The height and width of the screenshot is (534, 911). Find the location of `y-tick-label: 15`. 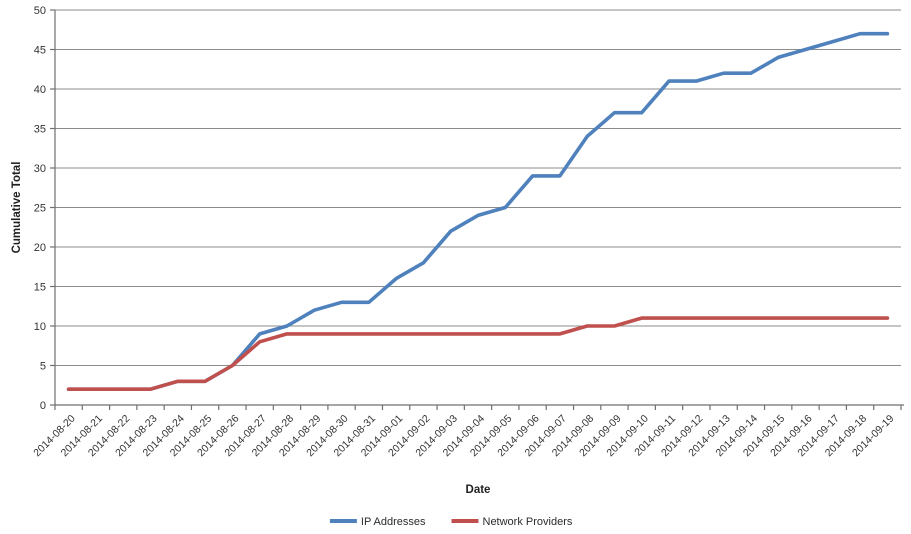

y-tick-label: 15 is located at coordinates (40, 288).